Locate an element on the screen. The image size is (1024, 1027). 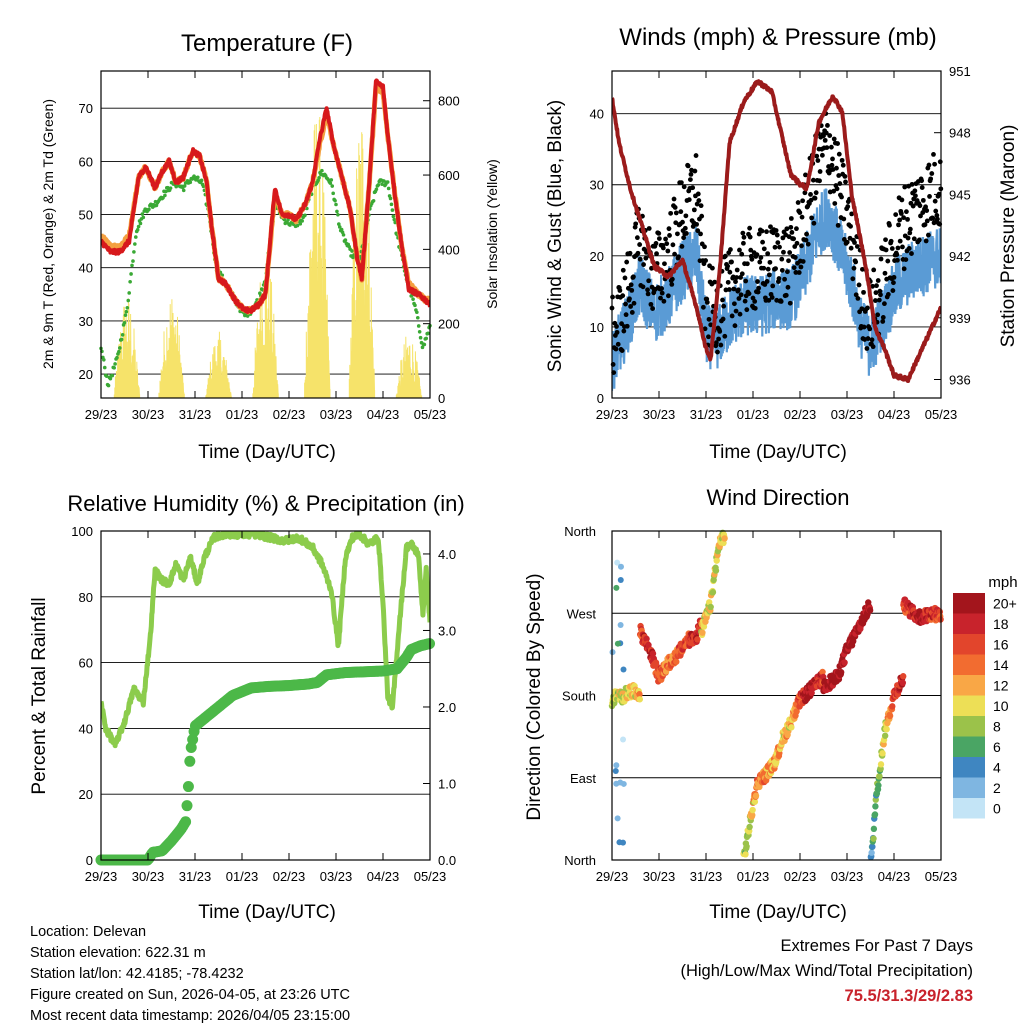
winds-ytick-right-label: 951 is located at coordinates (960, 71).